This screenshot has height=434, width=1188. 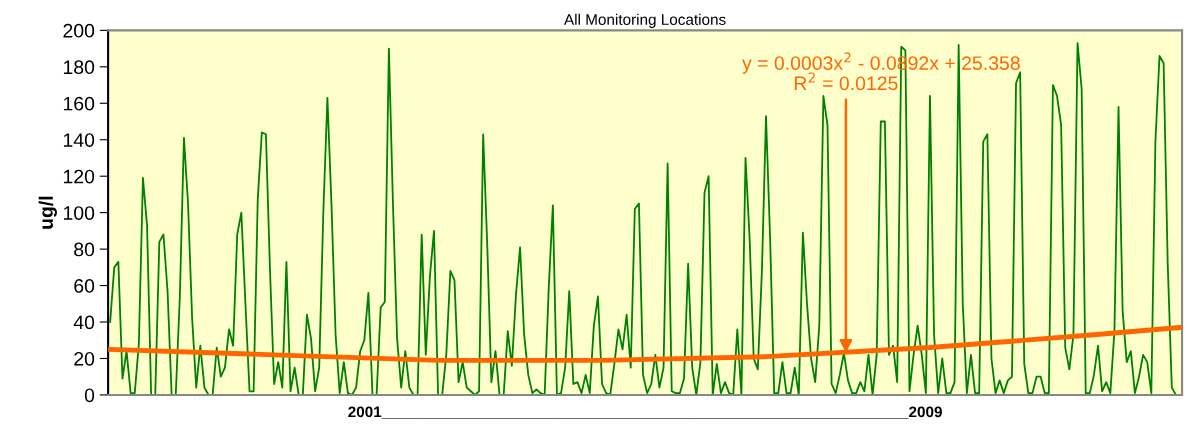 What do you see at coordinates (645, 20) in the screenshot?
I see `chart-title: All Monitoring Locations` at bounding box center [645, 20].